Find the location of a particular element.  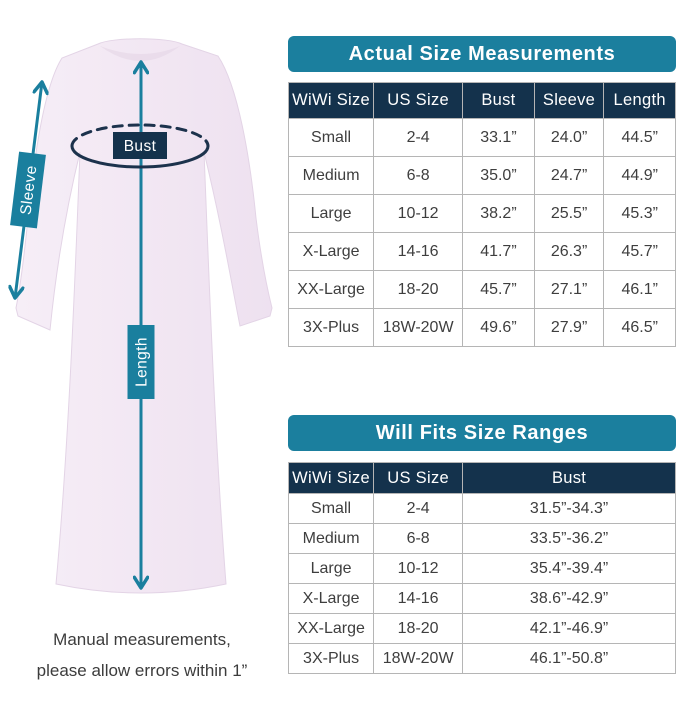

table-row: 3X-Plus 18W-20W 46.1”-50.8” is located at coordinates (481, 658).